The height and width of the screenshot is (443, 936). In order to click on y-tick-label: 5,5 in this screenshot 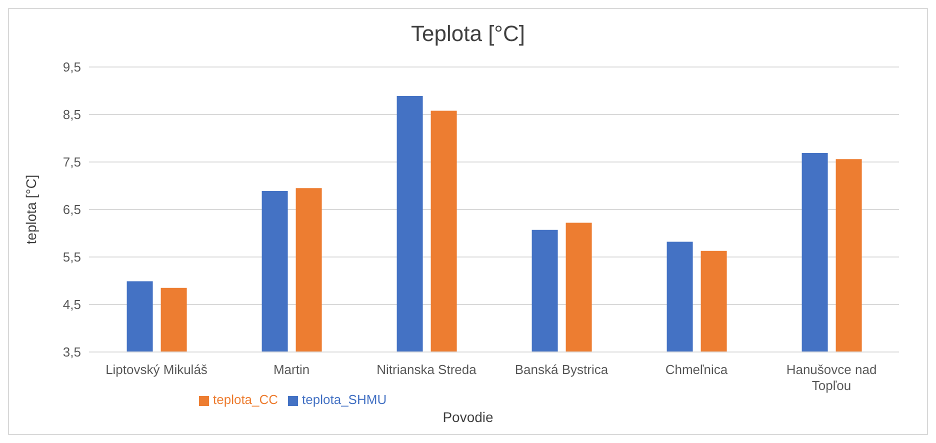, I will do `click(71, 257)`.